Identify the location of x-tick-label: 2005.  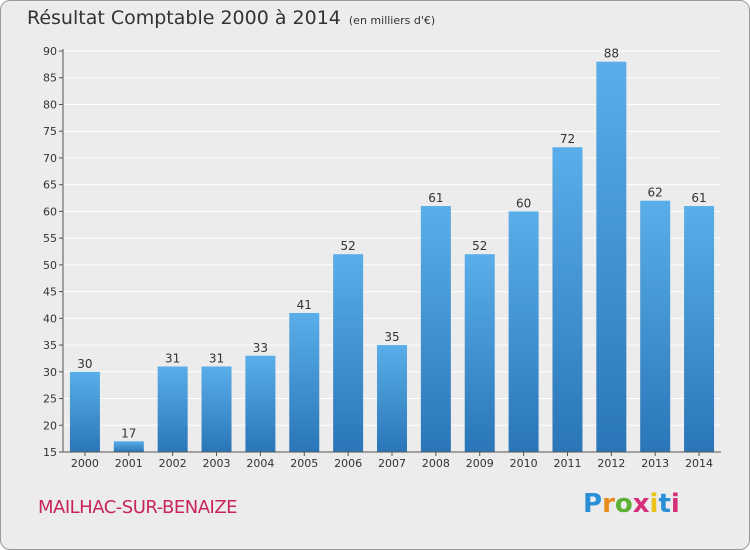
(304, 463).